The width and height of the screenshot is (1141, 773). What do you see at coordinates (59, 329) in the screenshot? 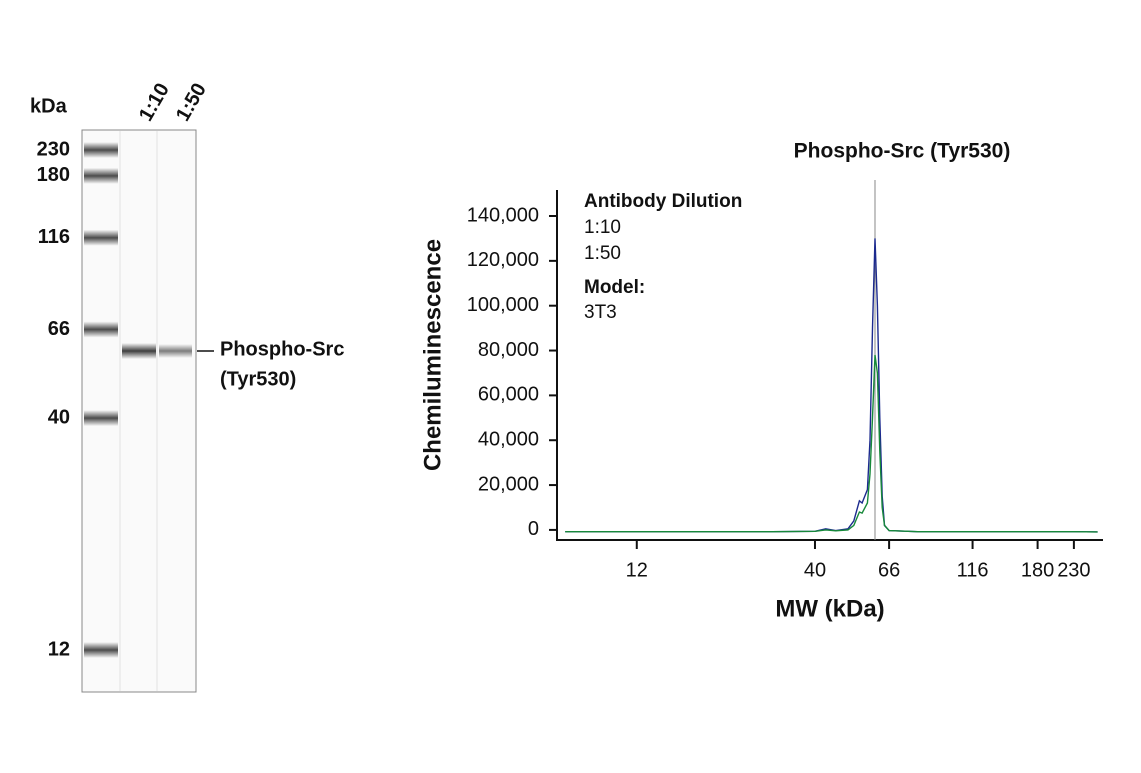
I see `marker-label: 66` at bounding box center [59, 329].